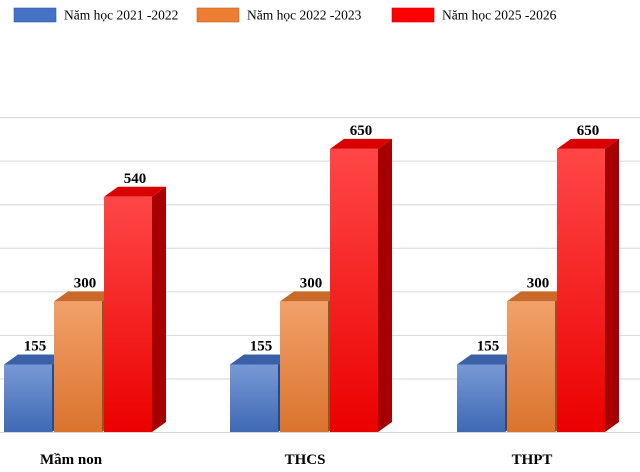 This screenshot has width=640, height=472. Describe the element at coordinates (121, 15) in the screenshot. I see `legend-label: Năm học 2021 -2022` at that location.